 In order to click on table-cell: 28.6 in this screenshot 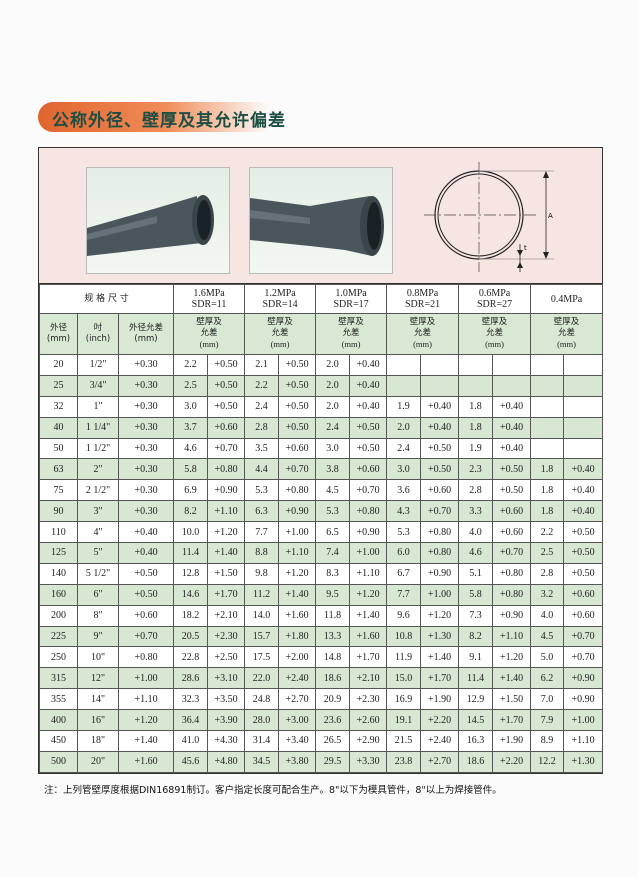, I will do `click(191, 678)`.